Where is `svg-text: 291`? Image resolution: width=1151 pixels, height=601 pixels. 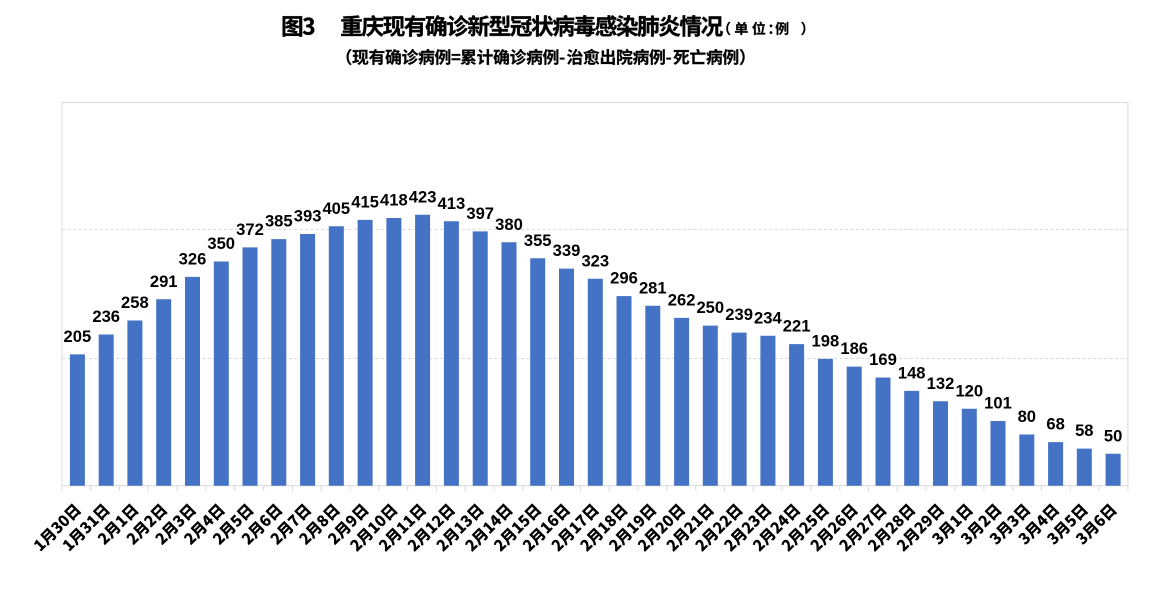
svg-text: 291 is located at coordinates (164, 281).